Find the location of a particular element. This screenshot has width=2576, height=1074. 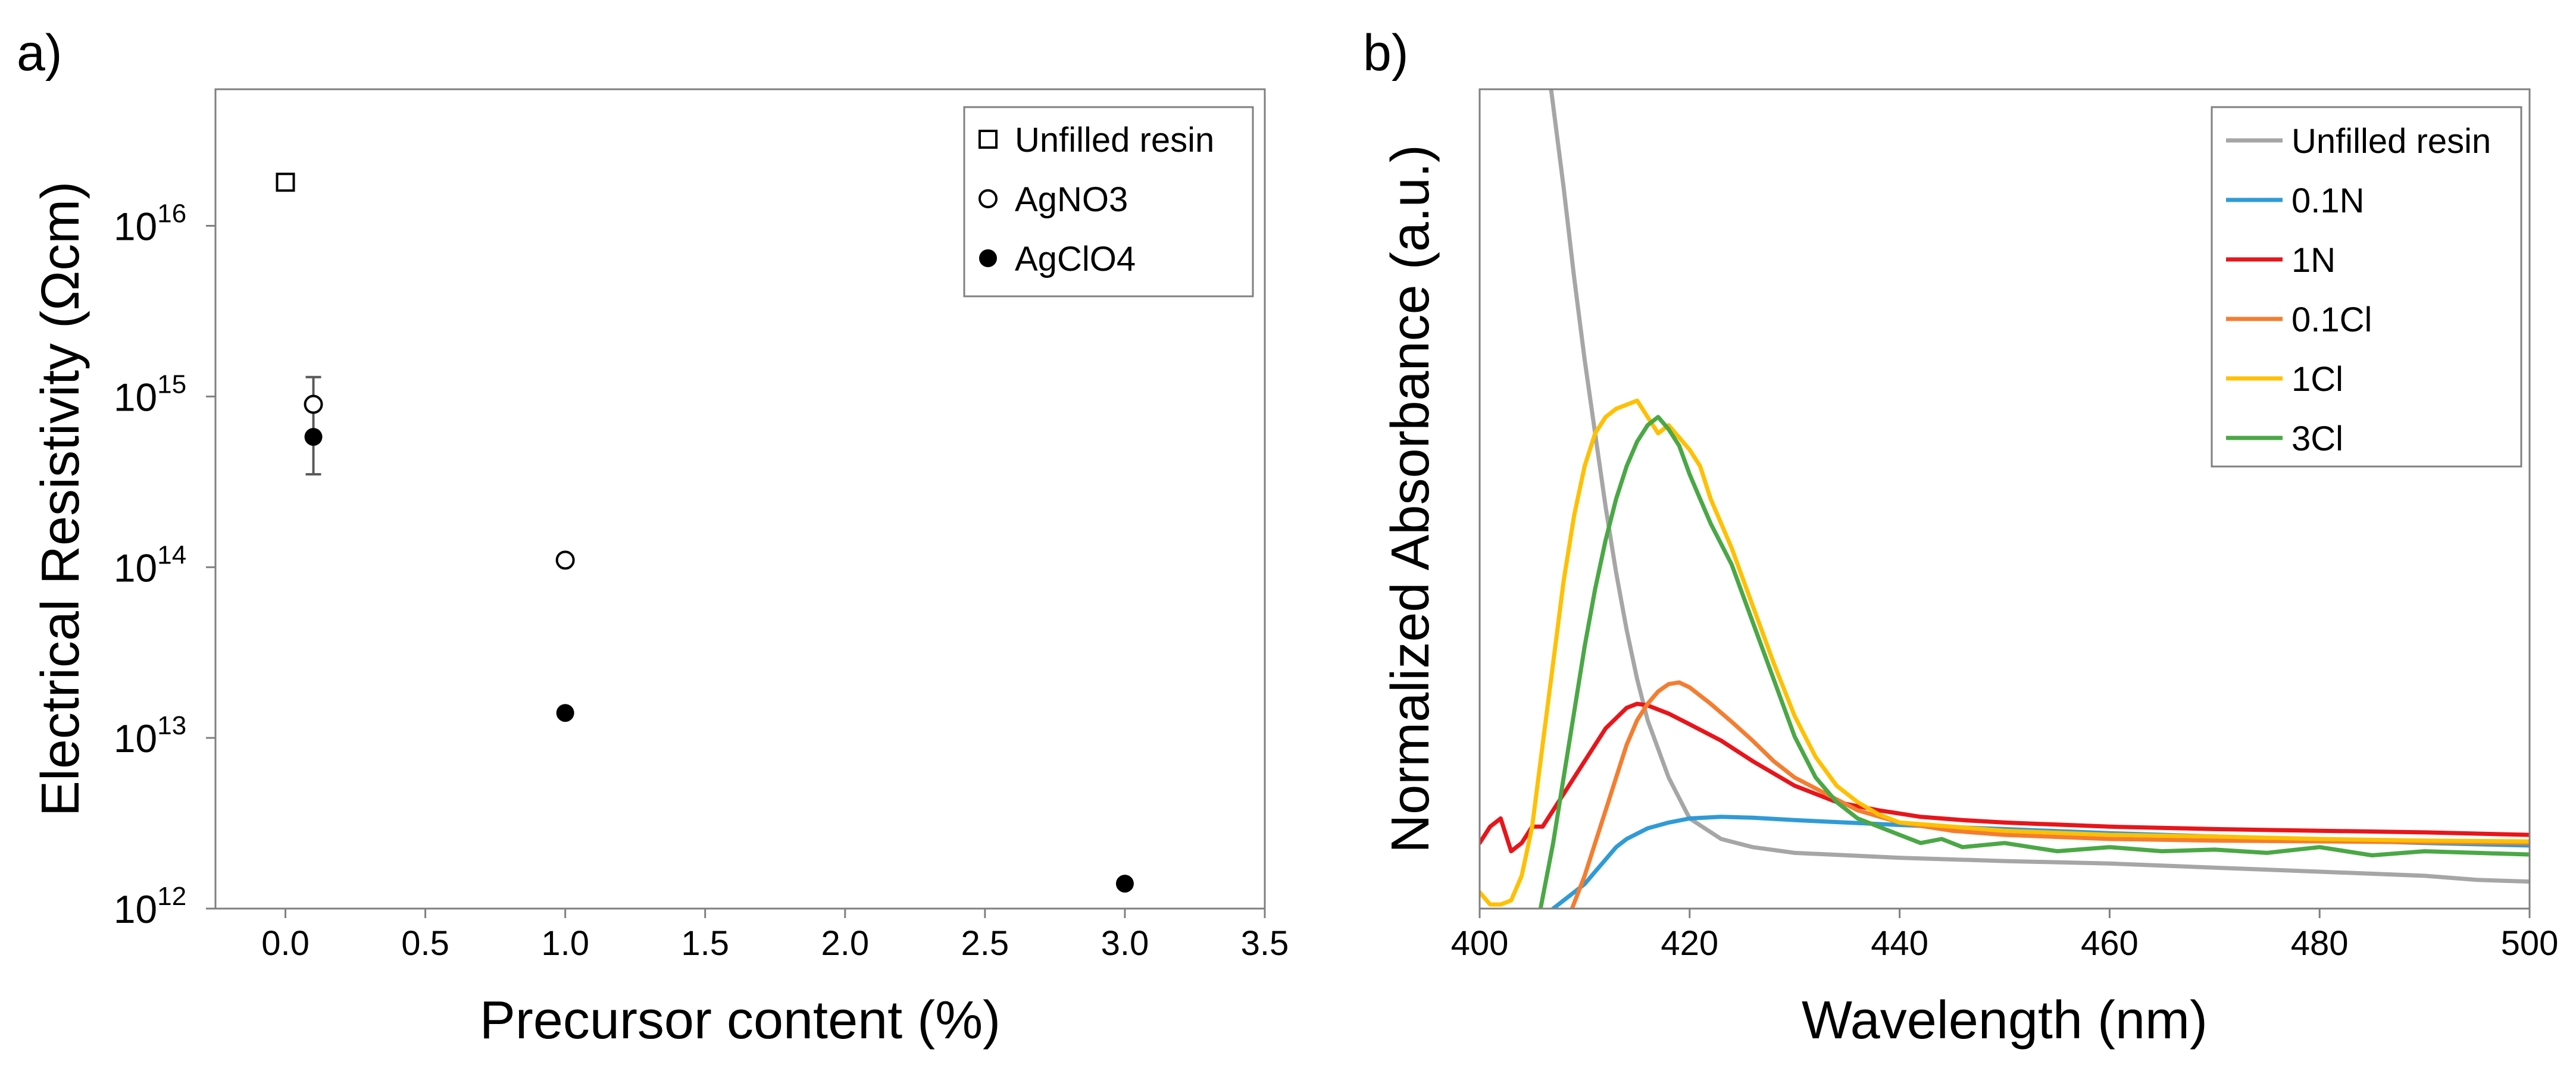

chart-a-y-tick-label: 1013 is located at coordinates (150, 735).